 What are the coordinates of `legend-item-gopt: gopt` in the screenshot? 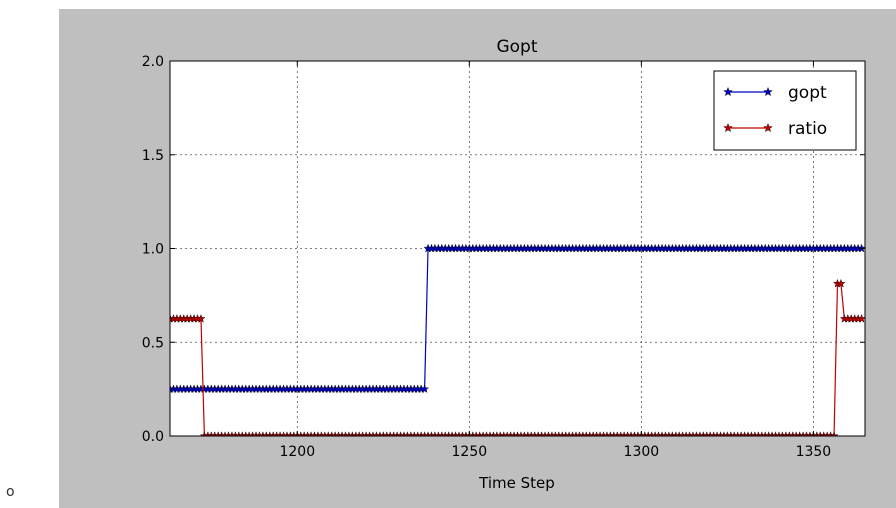 It's located at (775, 93).